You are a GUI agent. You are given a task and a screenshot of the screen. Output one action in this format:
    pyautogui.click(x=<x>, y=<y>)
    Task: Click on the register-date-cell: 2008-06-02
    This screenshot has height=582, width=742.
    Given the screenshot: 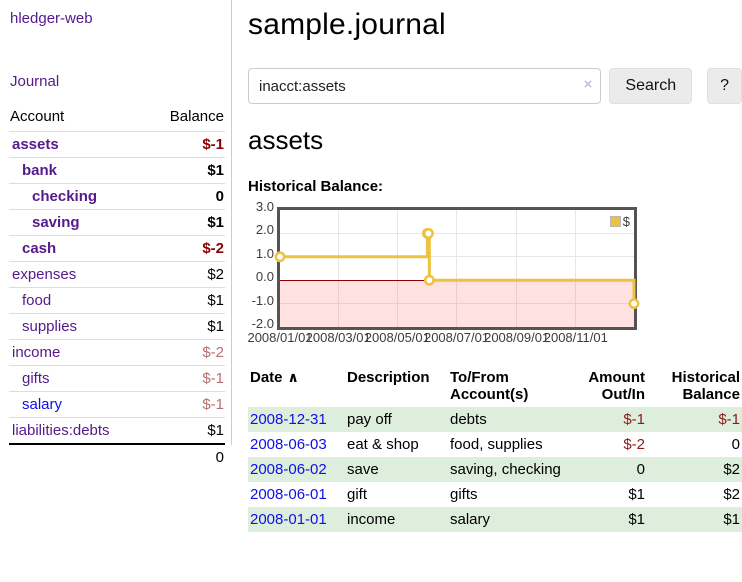 What is the action you would take?
    pyautogui.click(x=296, y=469)
    